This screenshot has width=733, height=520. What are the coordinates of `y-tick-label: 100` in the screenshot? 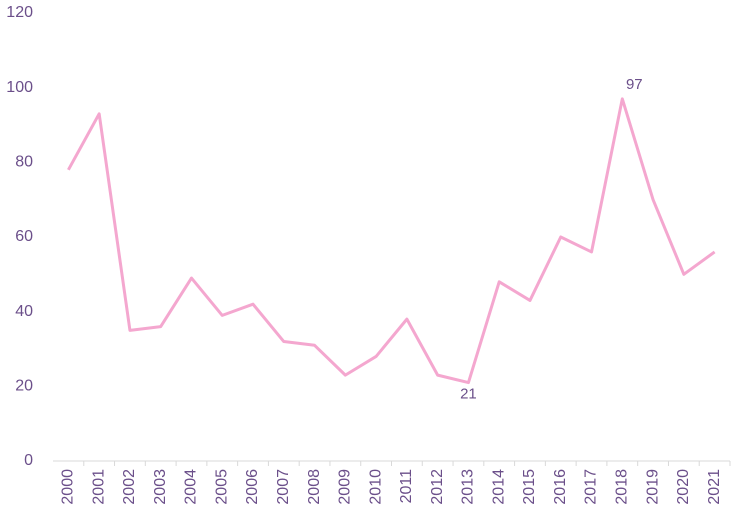 It's located at (19, 87).